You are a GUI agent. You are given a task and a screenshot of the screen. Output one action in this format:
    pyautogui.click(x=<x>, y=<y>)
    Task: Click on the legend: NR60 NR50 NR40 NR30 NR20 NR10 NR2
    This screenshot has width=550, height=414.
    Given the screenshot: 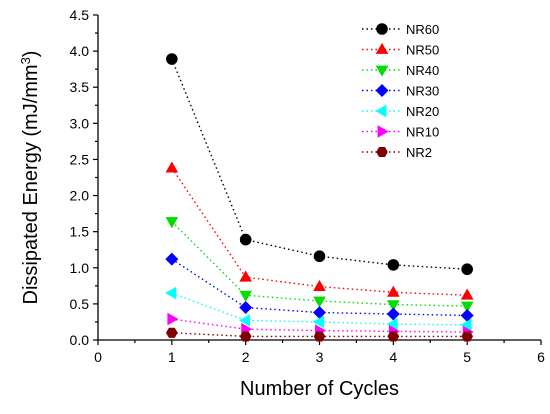 What is the action you would take?
    pyautogui.click(x=400, y=91)
    